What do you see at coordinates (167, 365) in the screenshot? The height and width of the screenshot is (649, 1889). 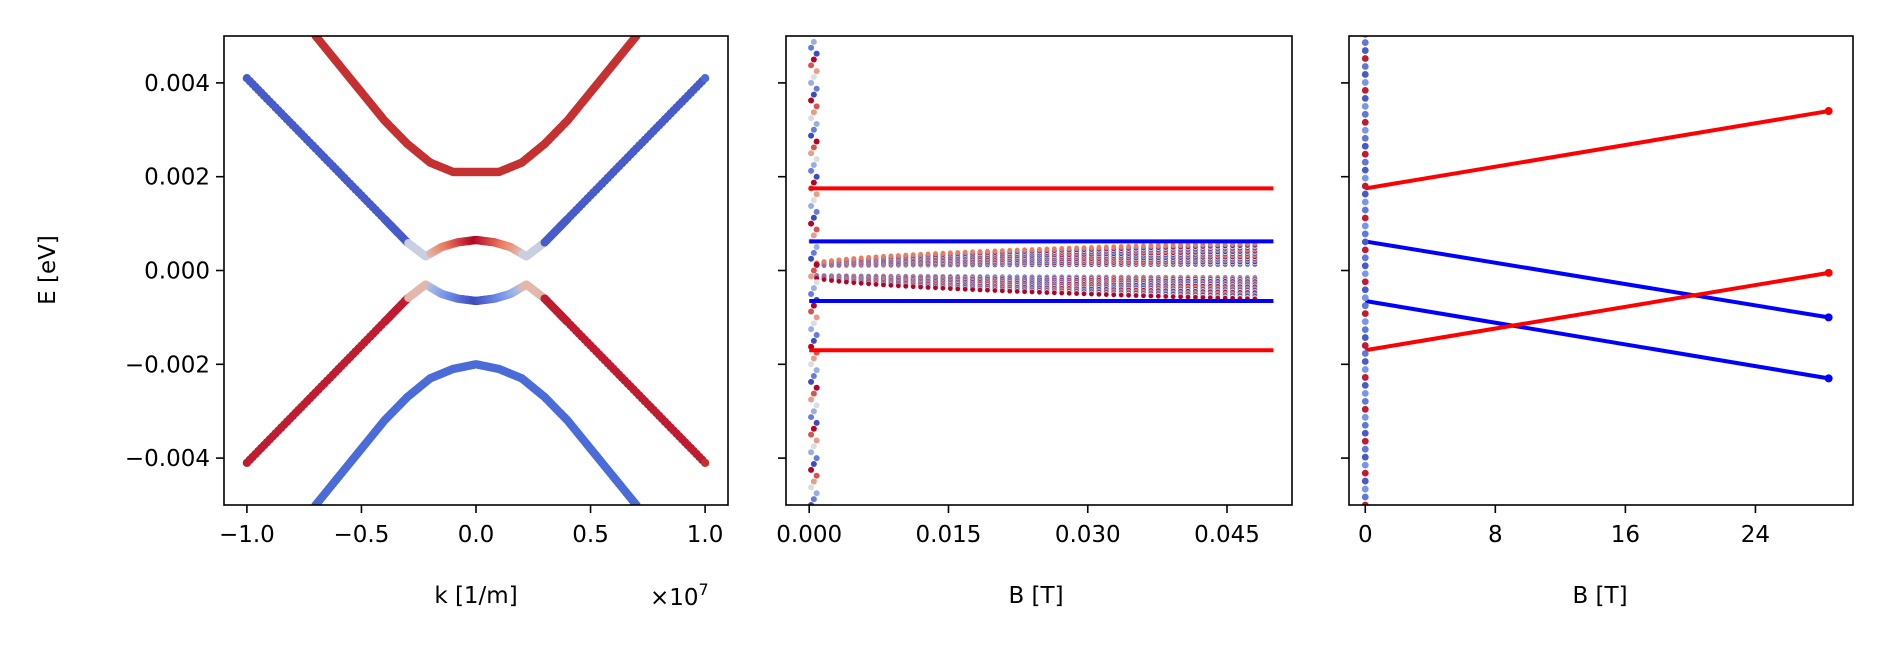 I see `y-tick-label: −0.002` at bounding box center [167, 365].